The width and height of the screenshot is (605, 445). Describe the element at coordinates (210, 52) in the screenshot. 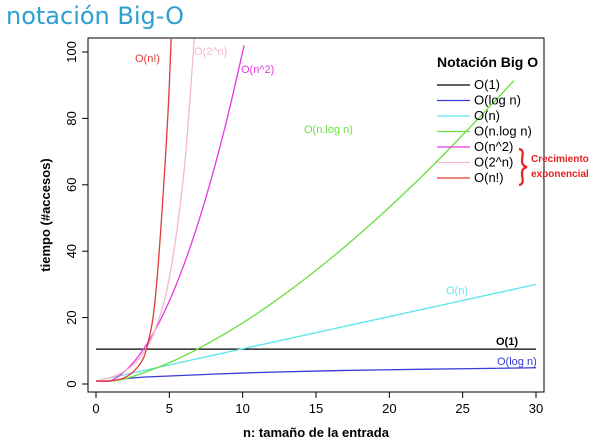

I see `curve-label-5: O(2^n)` at that location.